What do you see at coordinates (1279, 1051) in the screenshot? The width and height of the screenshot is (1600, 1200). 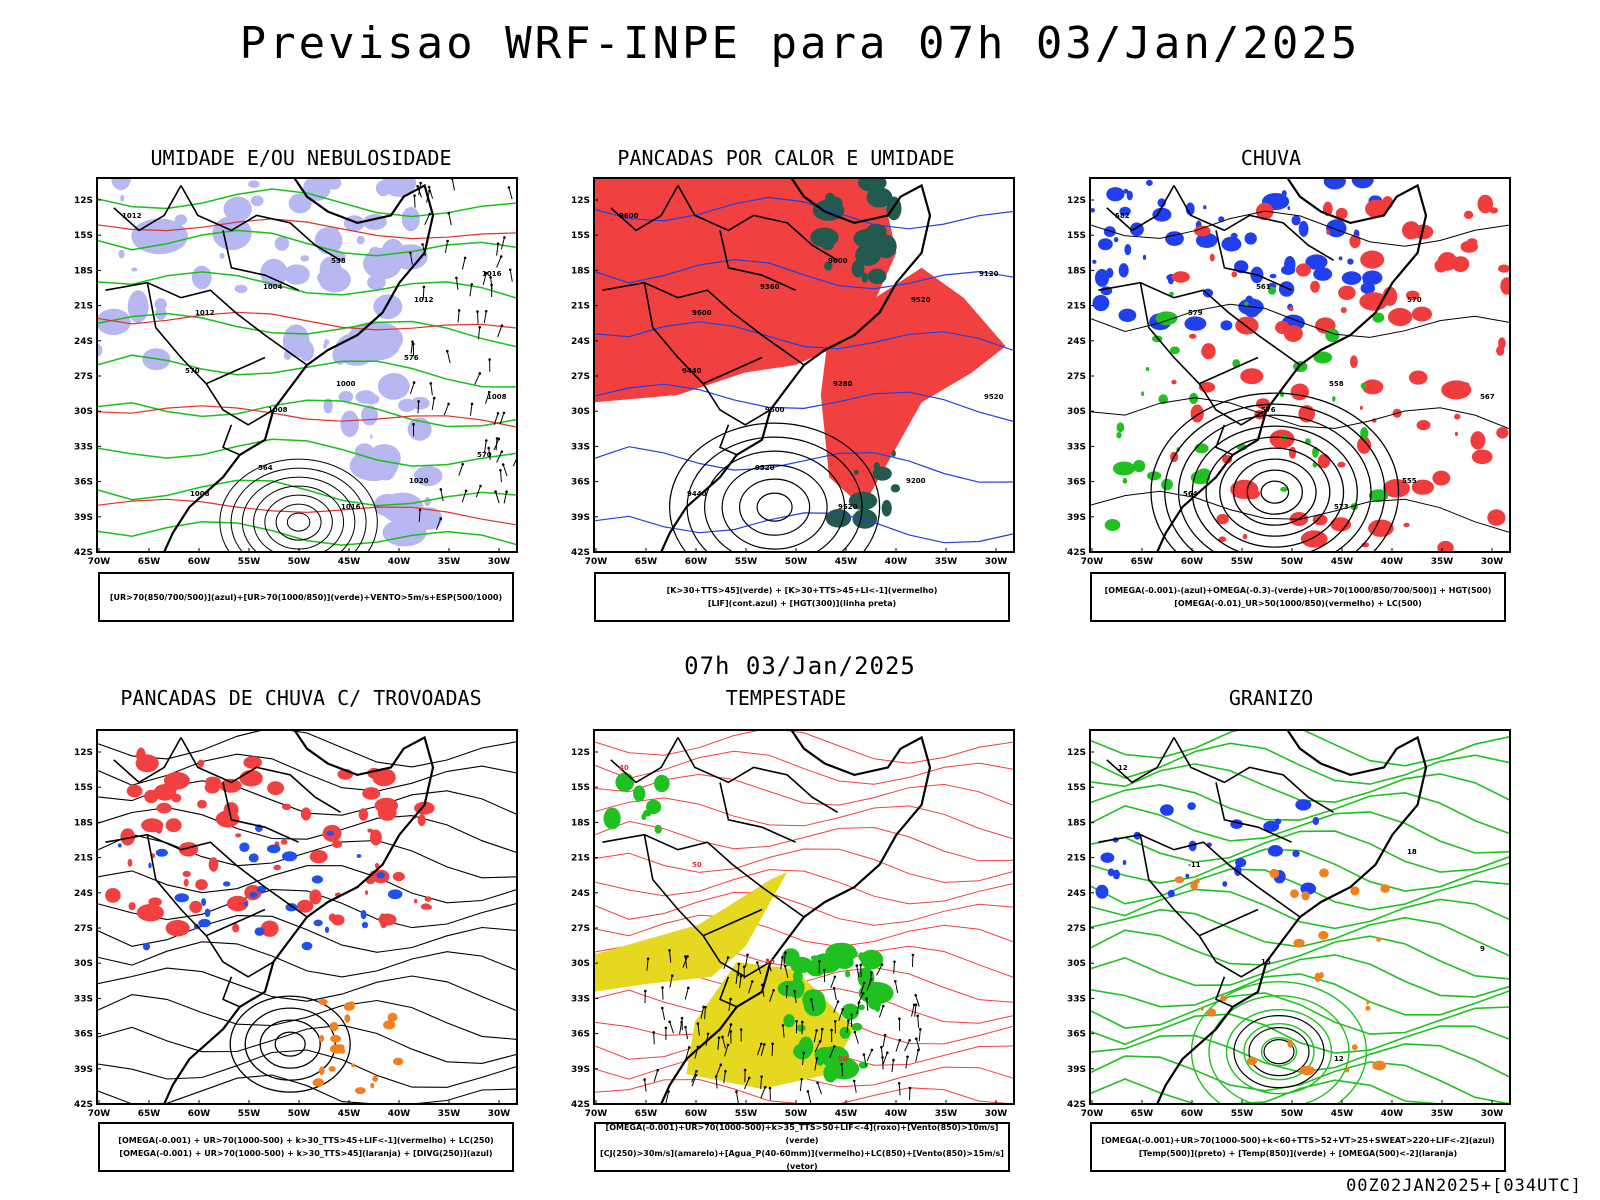 I see `temp-850-contour` at bounding box center [1279, 1051].